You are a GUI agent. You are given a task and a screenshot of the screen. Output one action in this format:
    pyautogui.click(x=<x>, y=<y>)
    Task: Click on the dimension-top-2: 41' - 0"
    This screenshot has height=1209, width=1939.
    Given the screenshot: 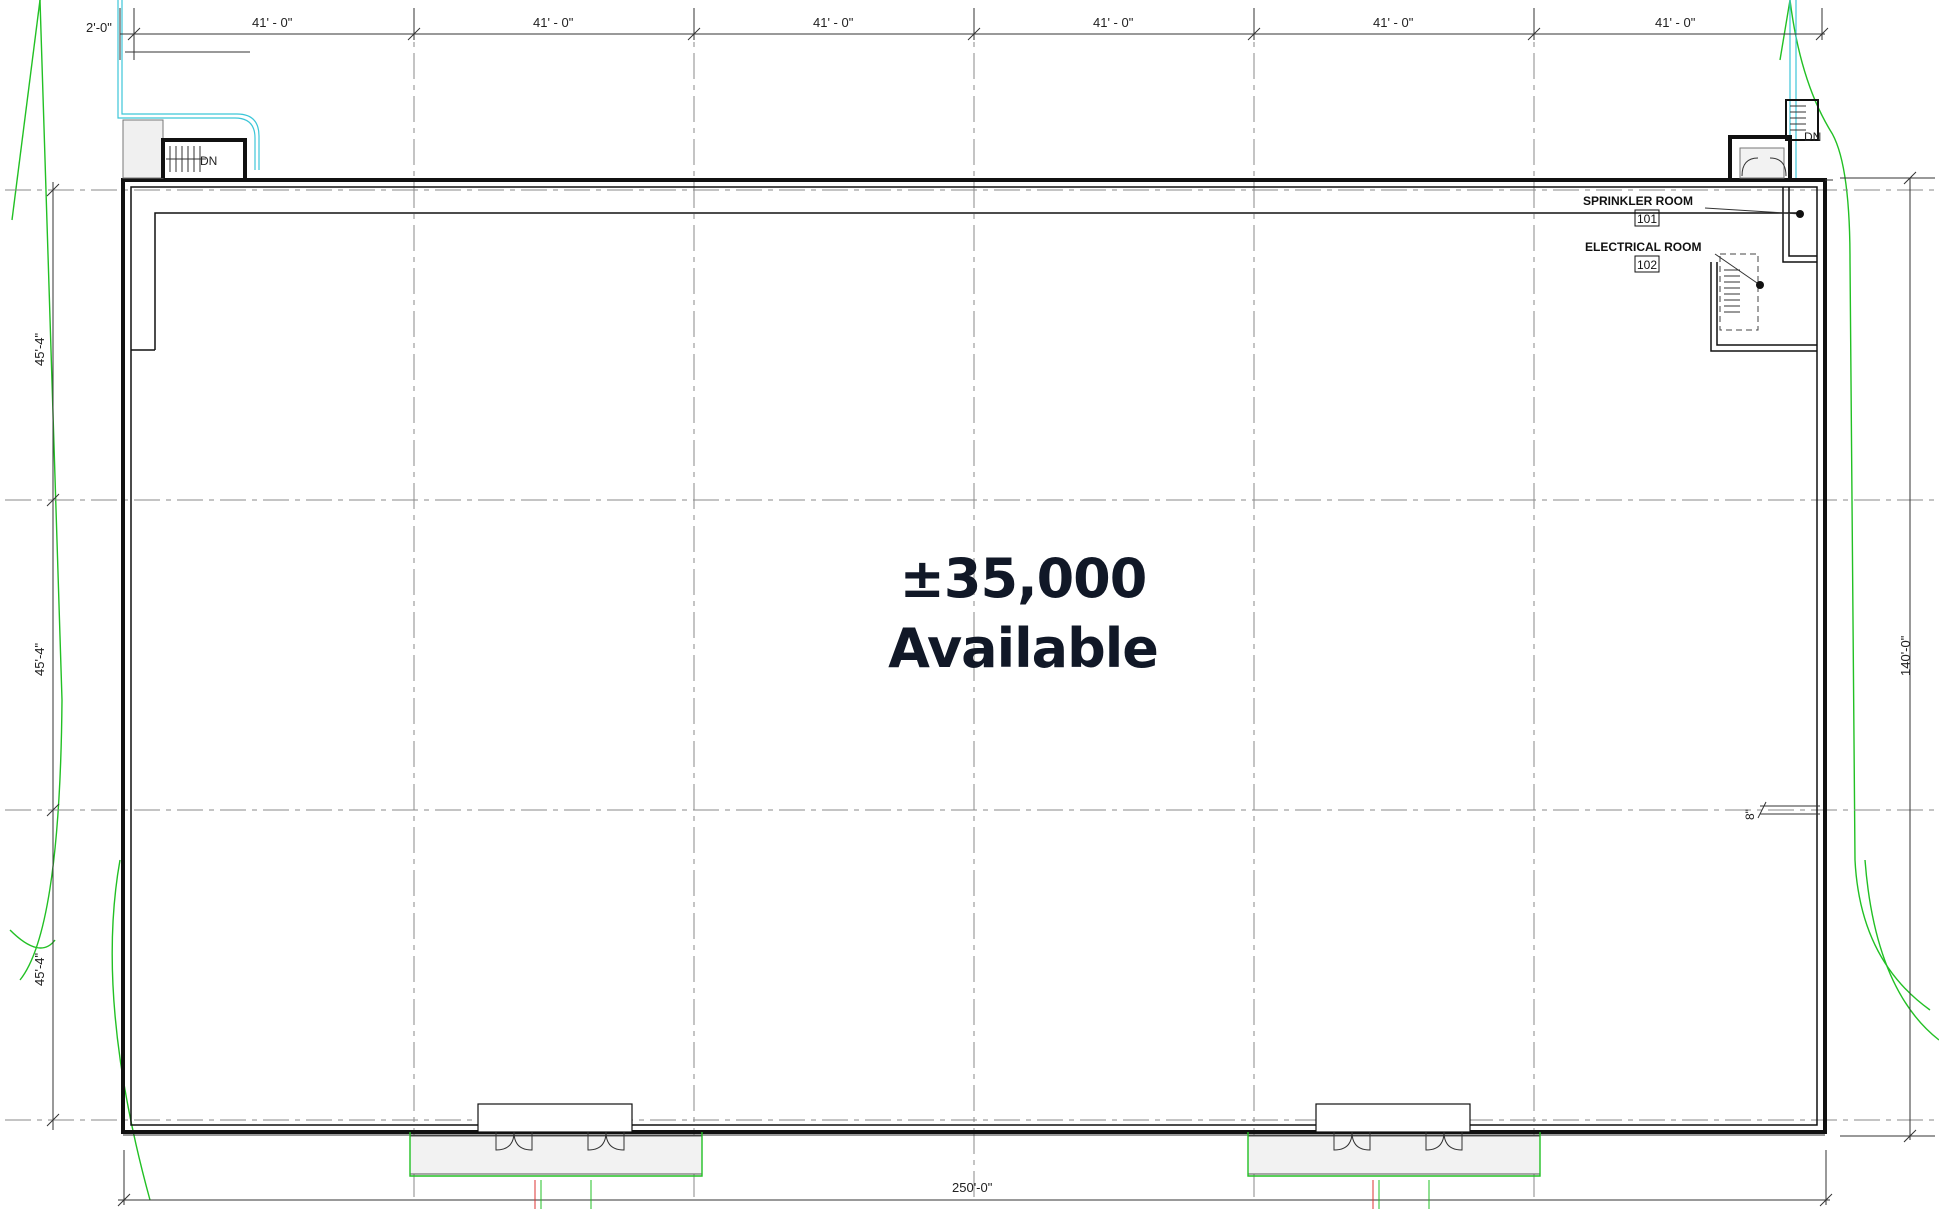 What is the action you would take?
    pyautogui.click(x=553, y=22)
    